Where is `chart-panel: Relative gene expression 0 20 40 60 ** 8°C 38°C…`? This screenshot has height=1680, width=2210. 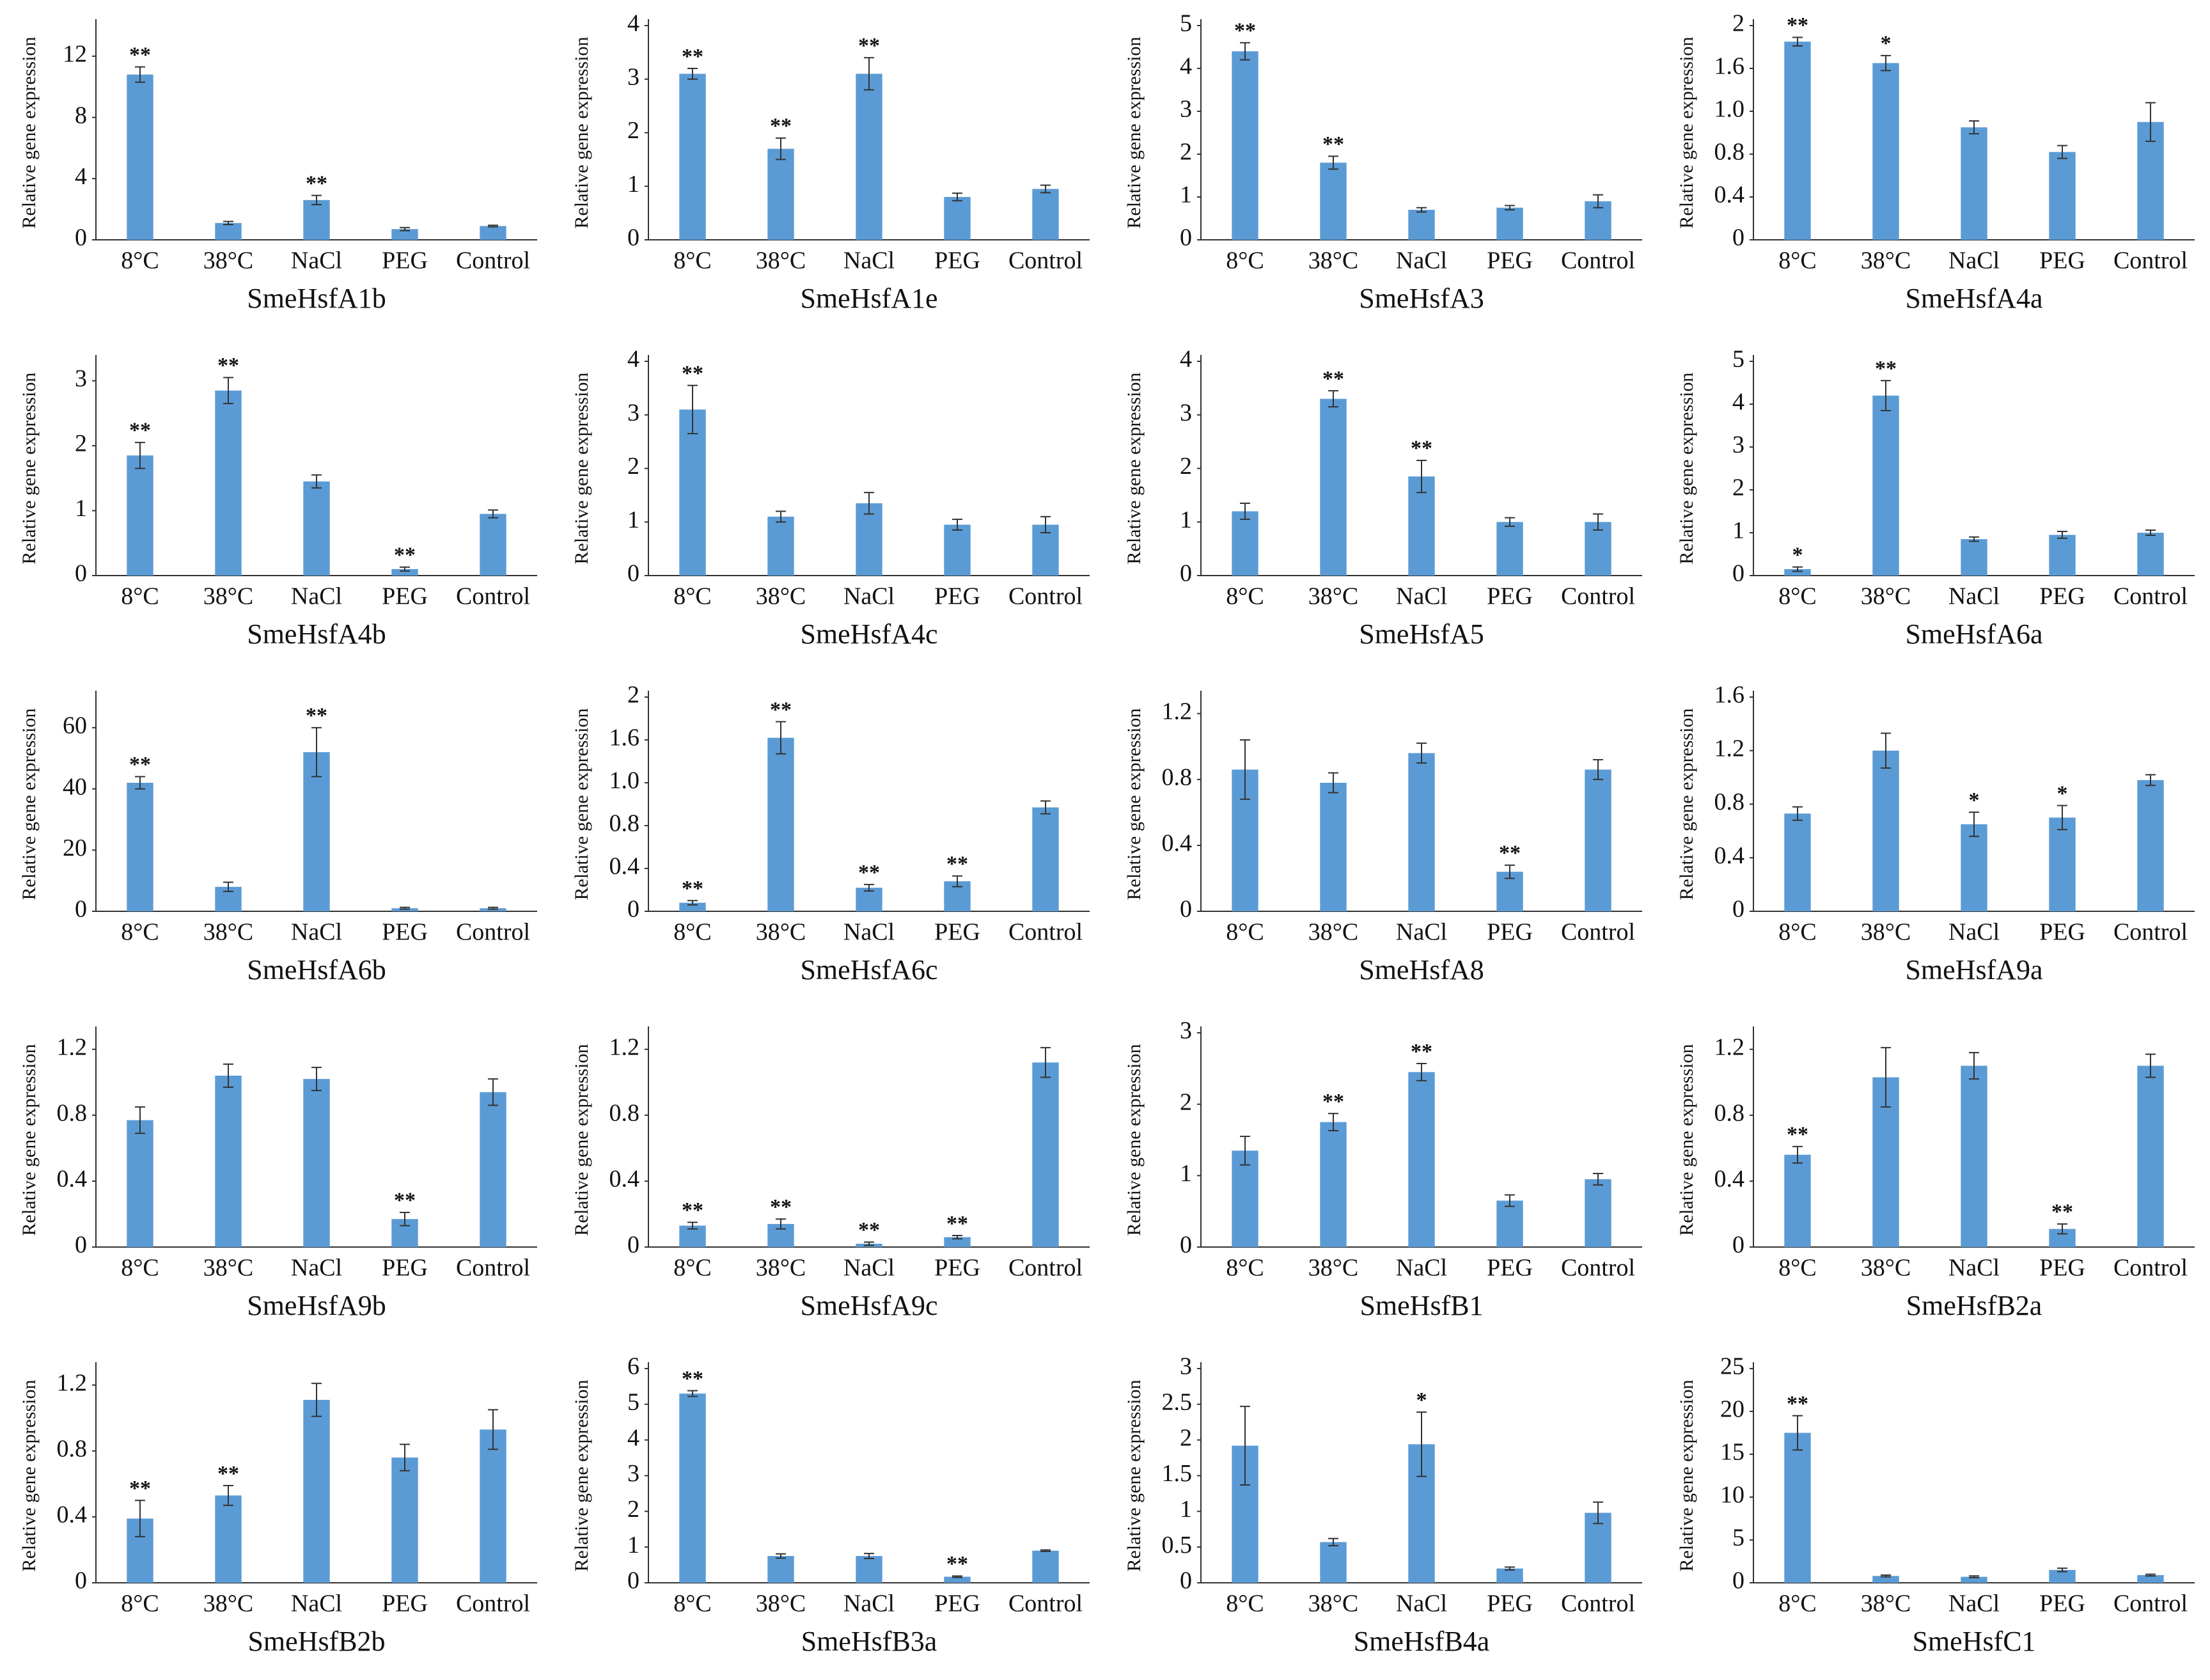 chart-panel: Relative gene expression 0 20 40 60 ** 8°C 38°C… is located at coordinates (278, 838).